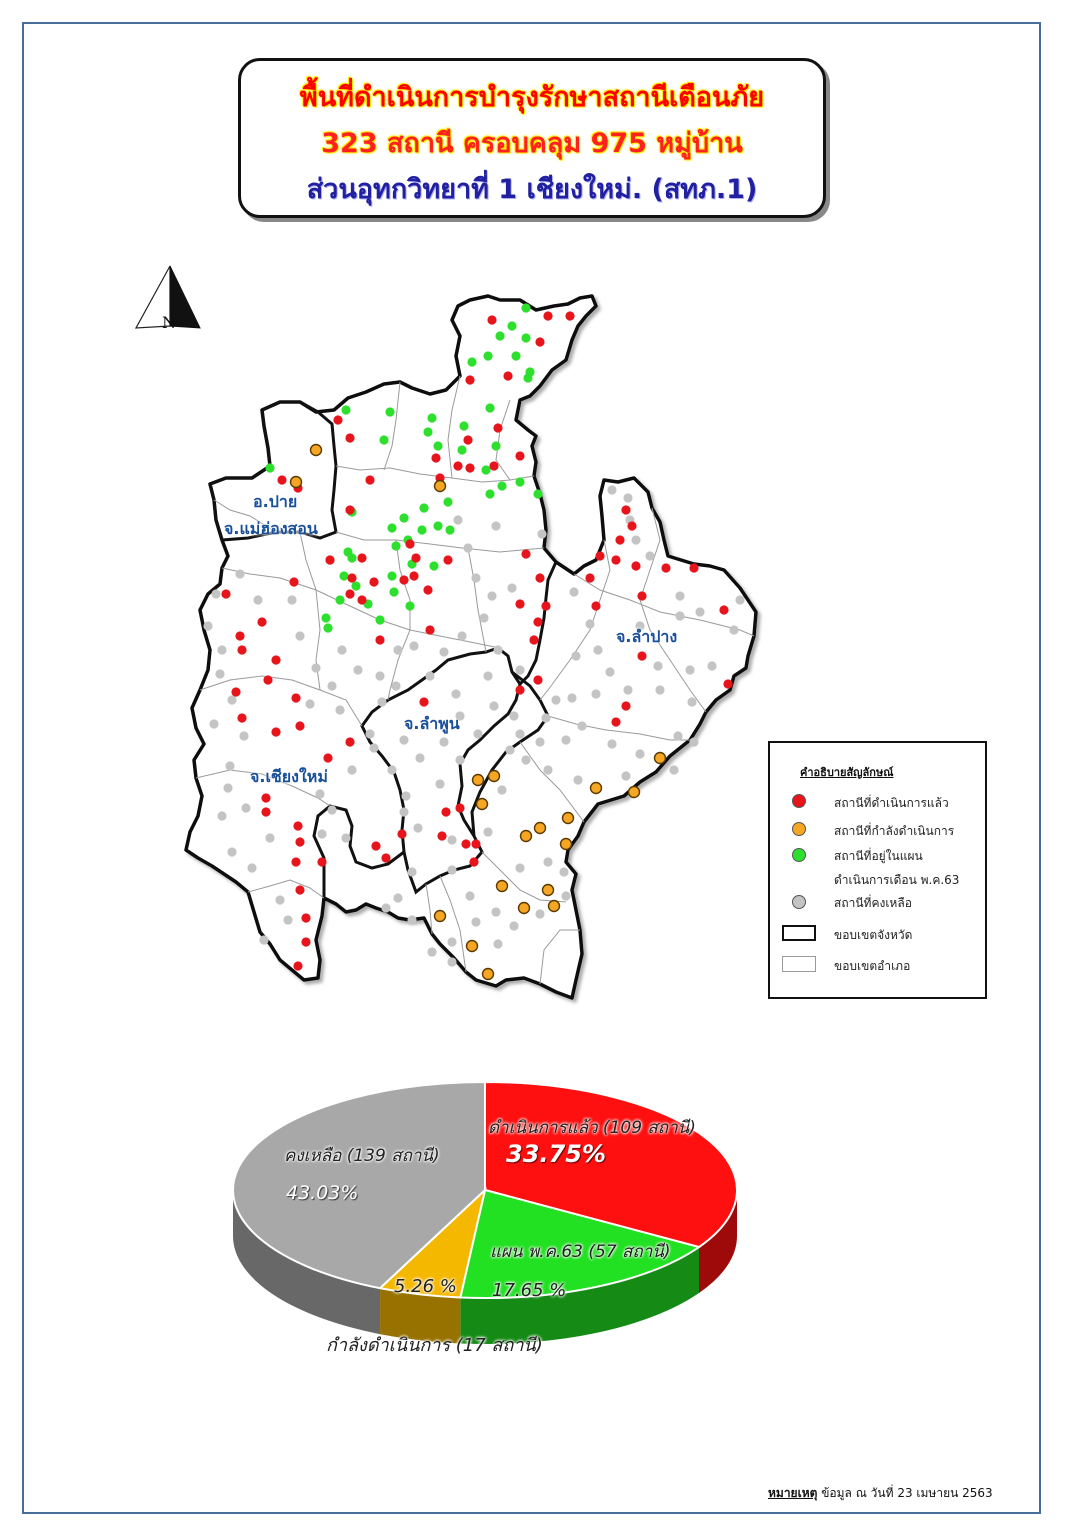 The image size is (1065, 1538). I want to click on pie-pct-remaining: 43.03%, so click(322, 1193).